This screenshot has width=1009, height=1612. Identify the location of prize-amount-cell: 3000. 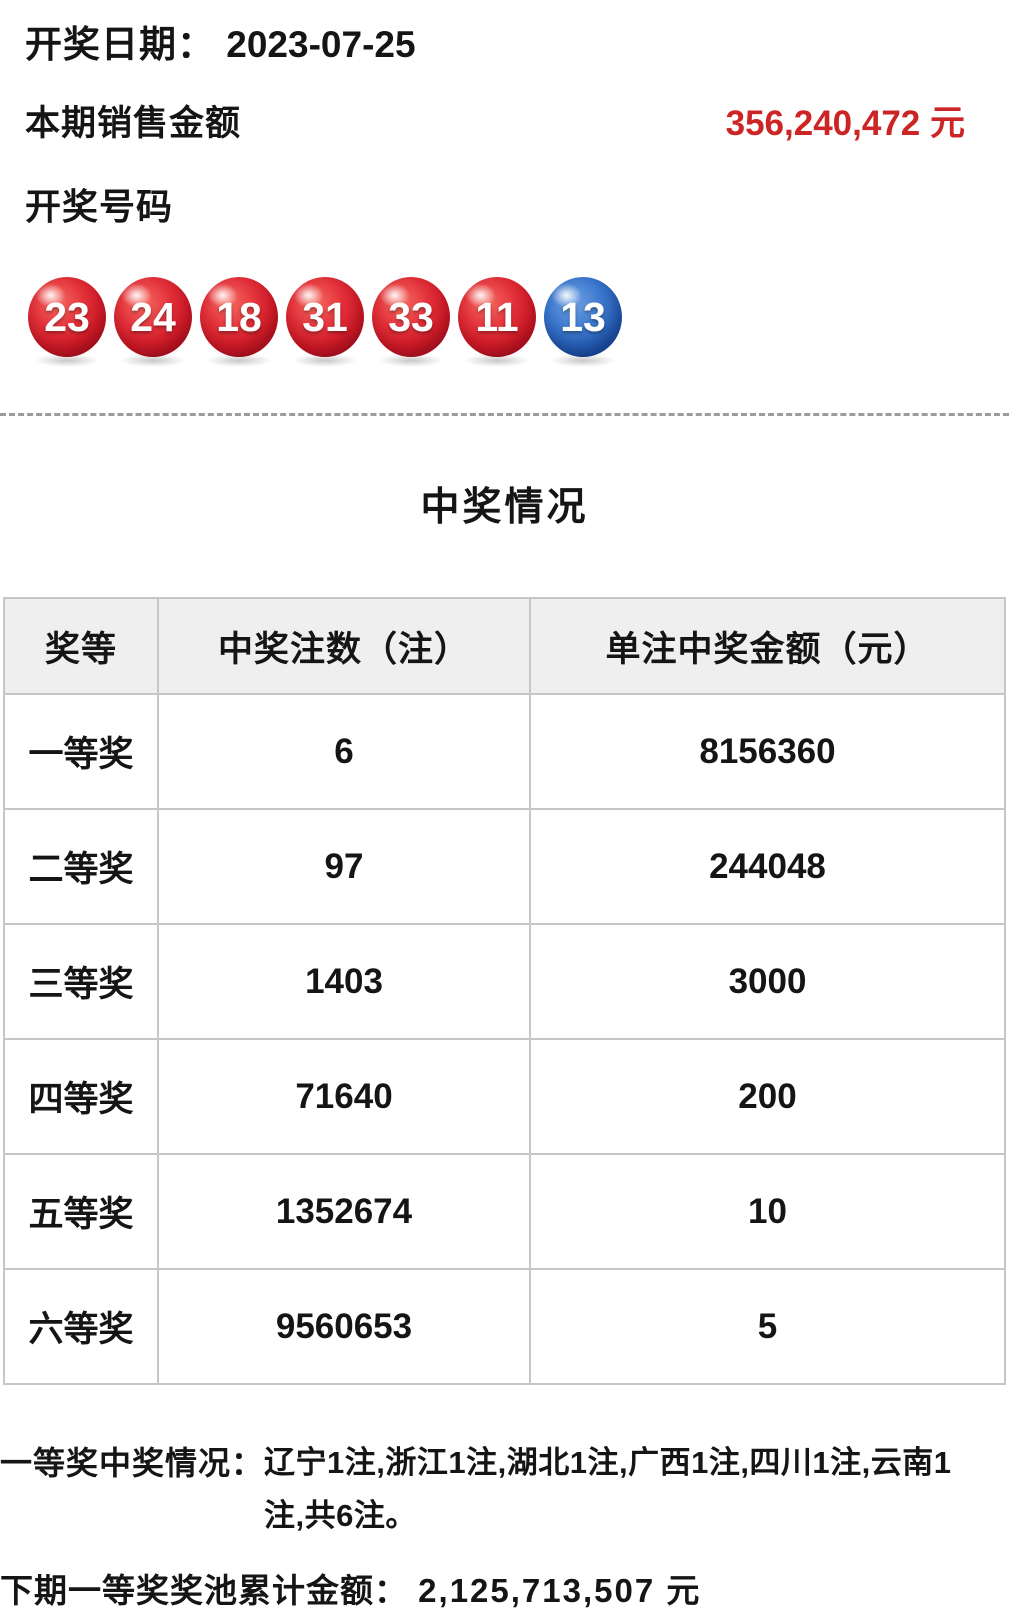
(767, 981).